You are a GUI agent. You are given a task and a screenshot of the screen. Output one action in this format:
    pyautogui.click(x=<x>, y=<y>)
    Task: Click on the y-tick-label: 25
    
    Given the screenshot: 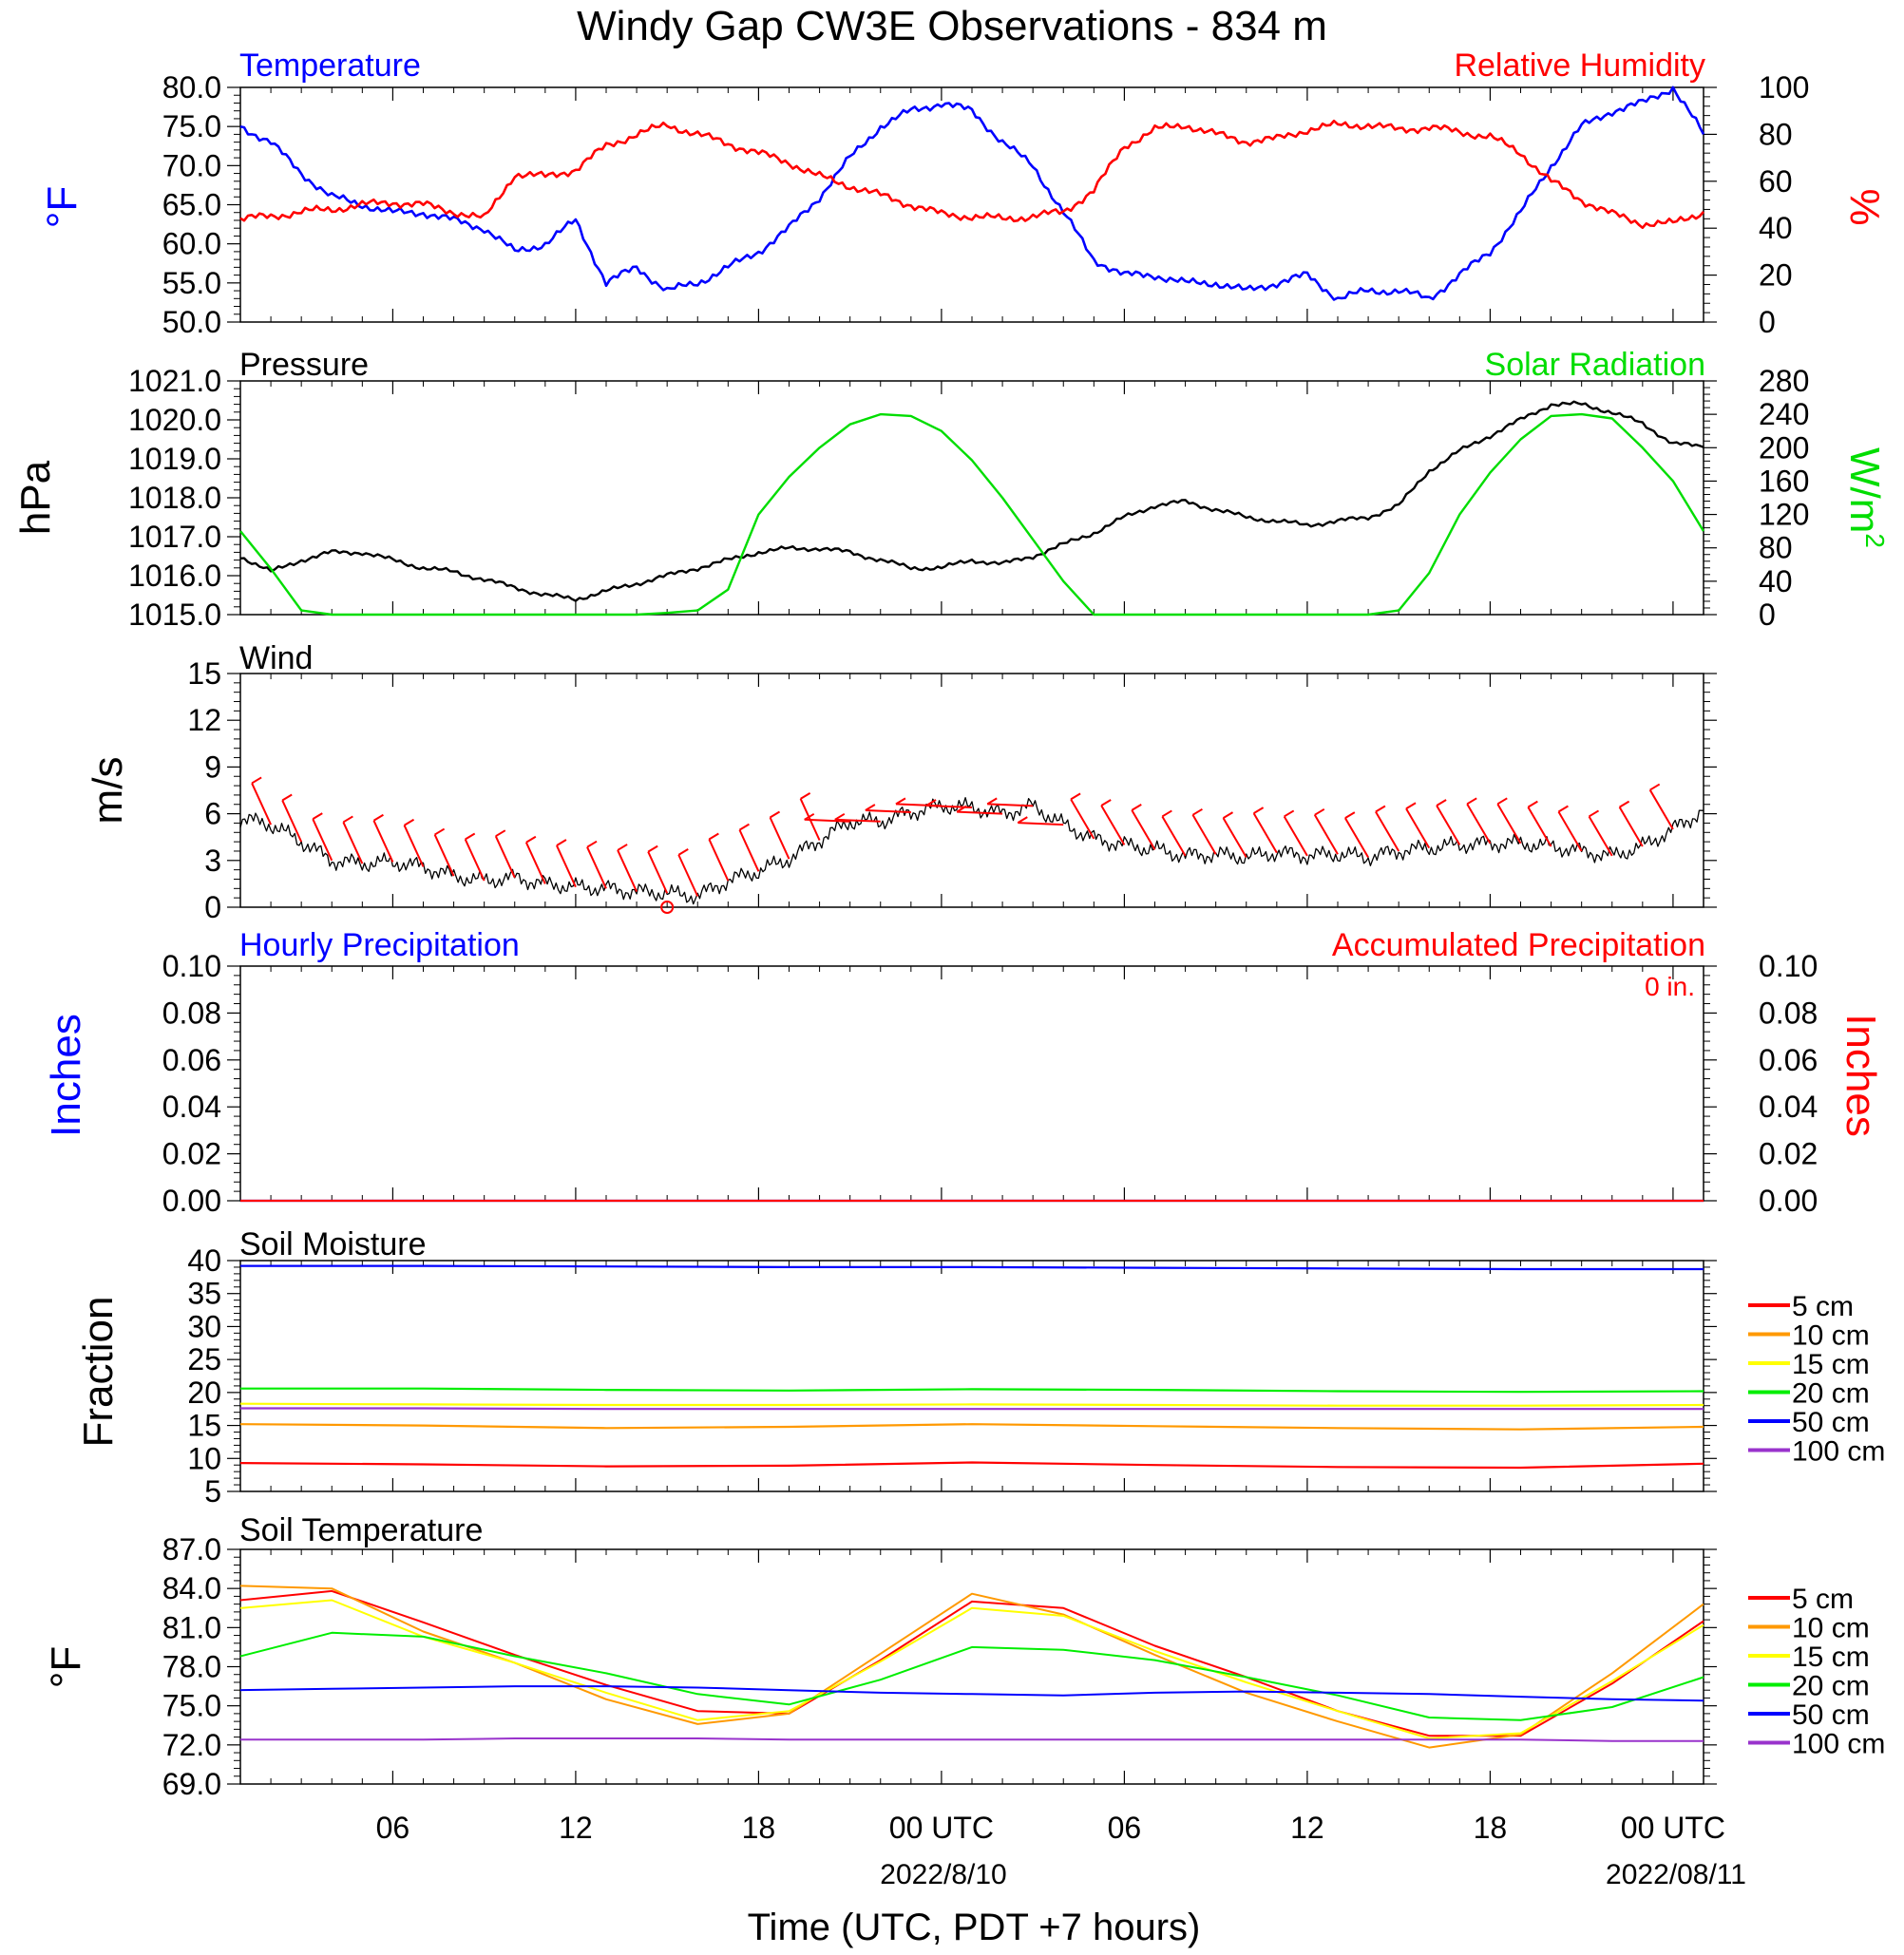 What is the action you would take?
    pyautogui.click(x=204, y=1359)
    